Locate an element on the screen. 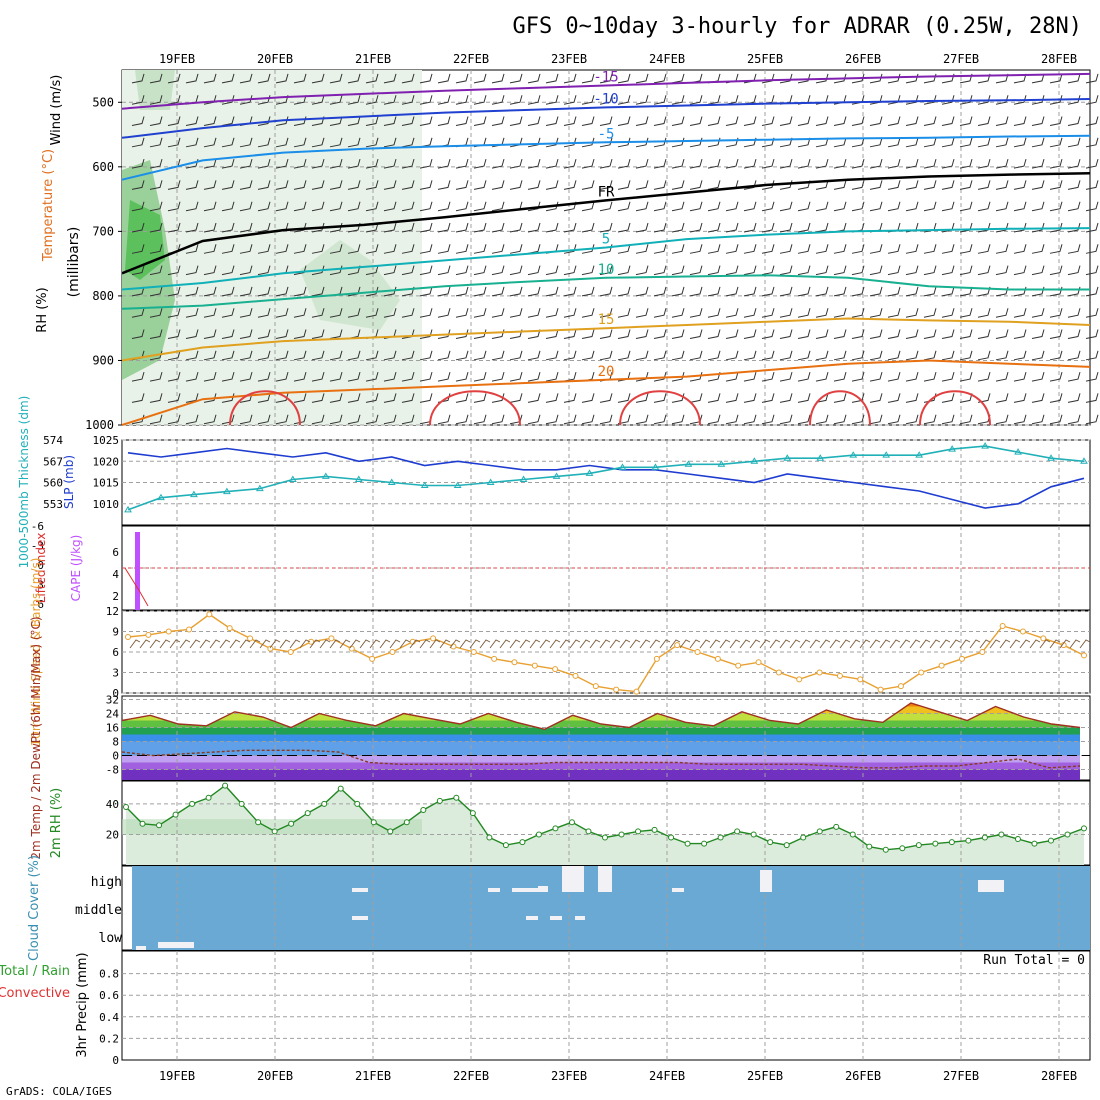 The image size is (1100, 1100). precip-tick: 0 is located at coordinates (115, 1060).